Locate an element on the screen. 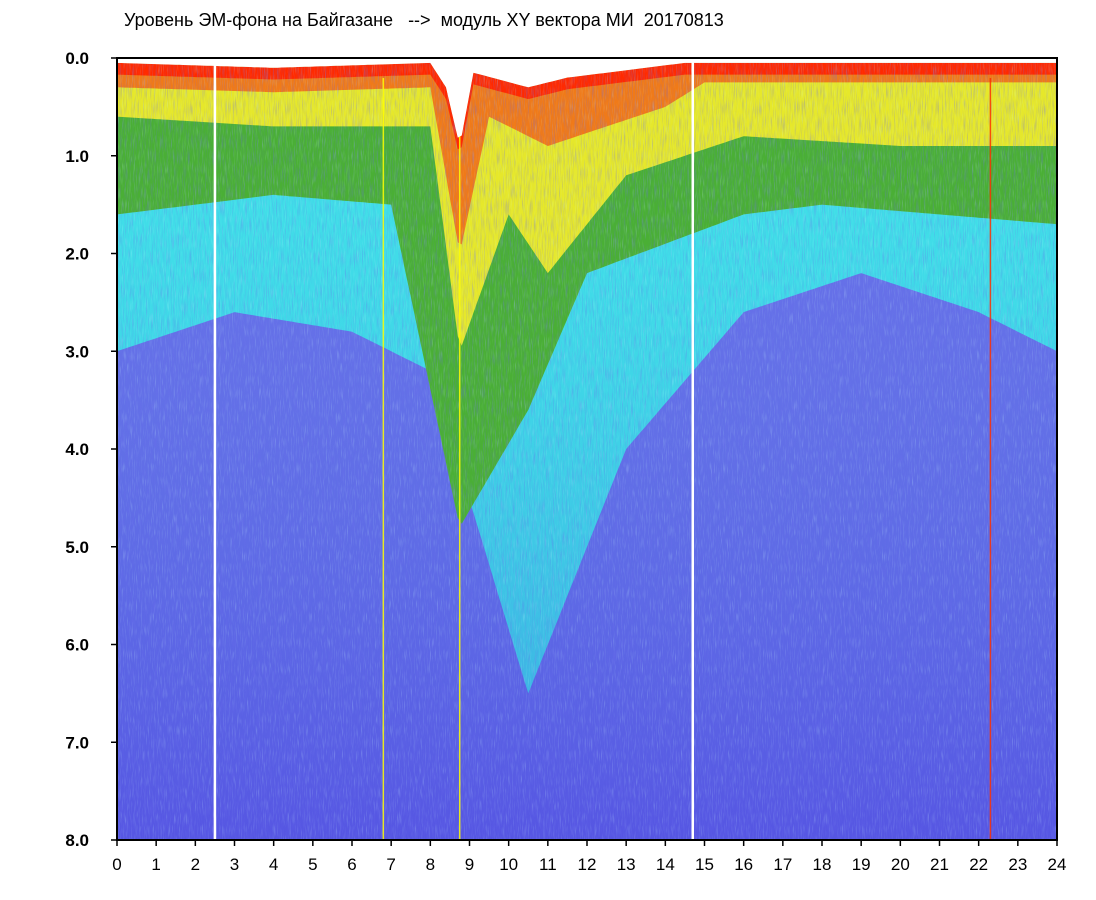  x-tick-label: 15 is located at coordinates (704, 864).